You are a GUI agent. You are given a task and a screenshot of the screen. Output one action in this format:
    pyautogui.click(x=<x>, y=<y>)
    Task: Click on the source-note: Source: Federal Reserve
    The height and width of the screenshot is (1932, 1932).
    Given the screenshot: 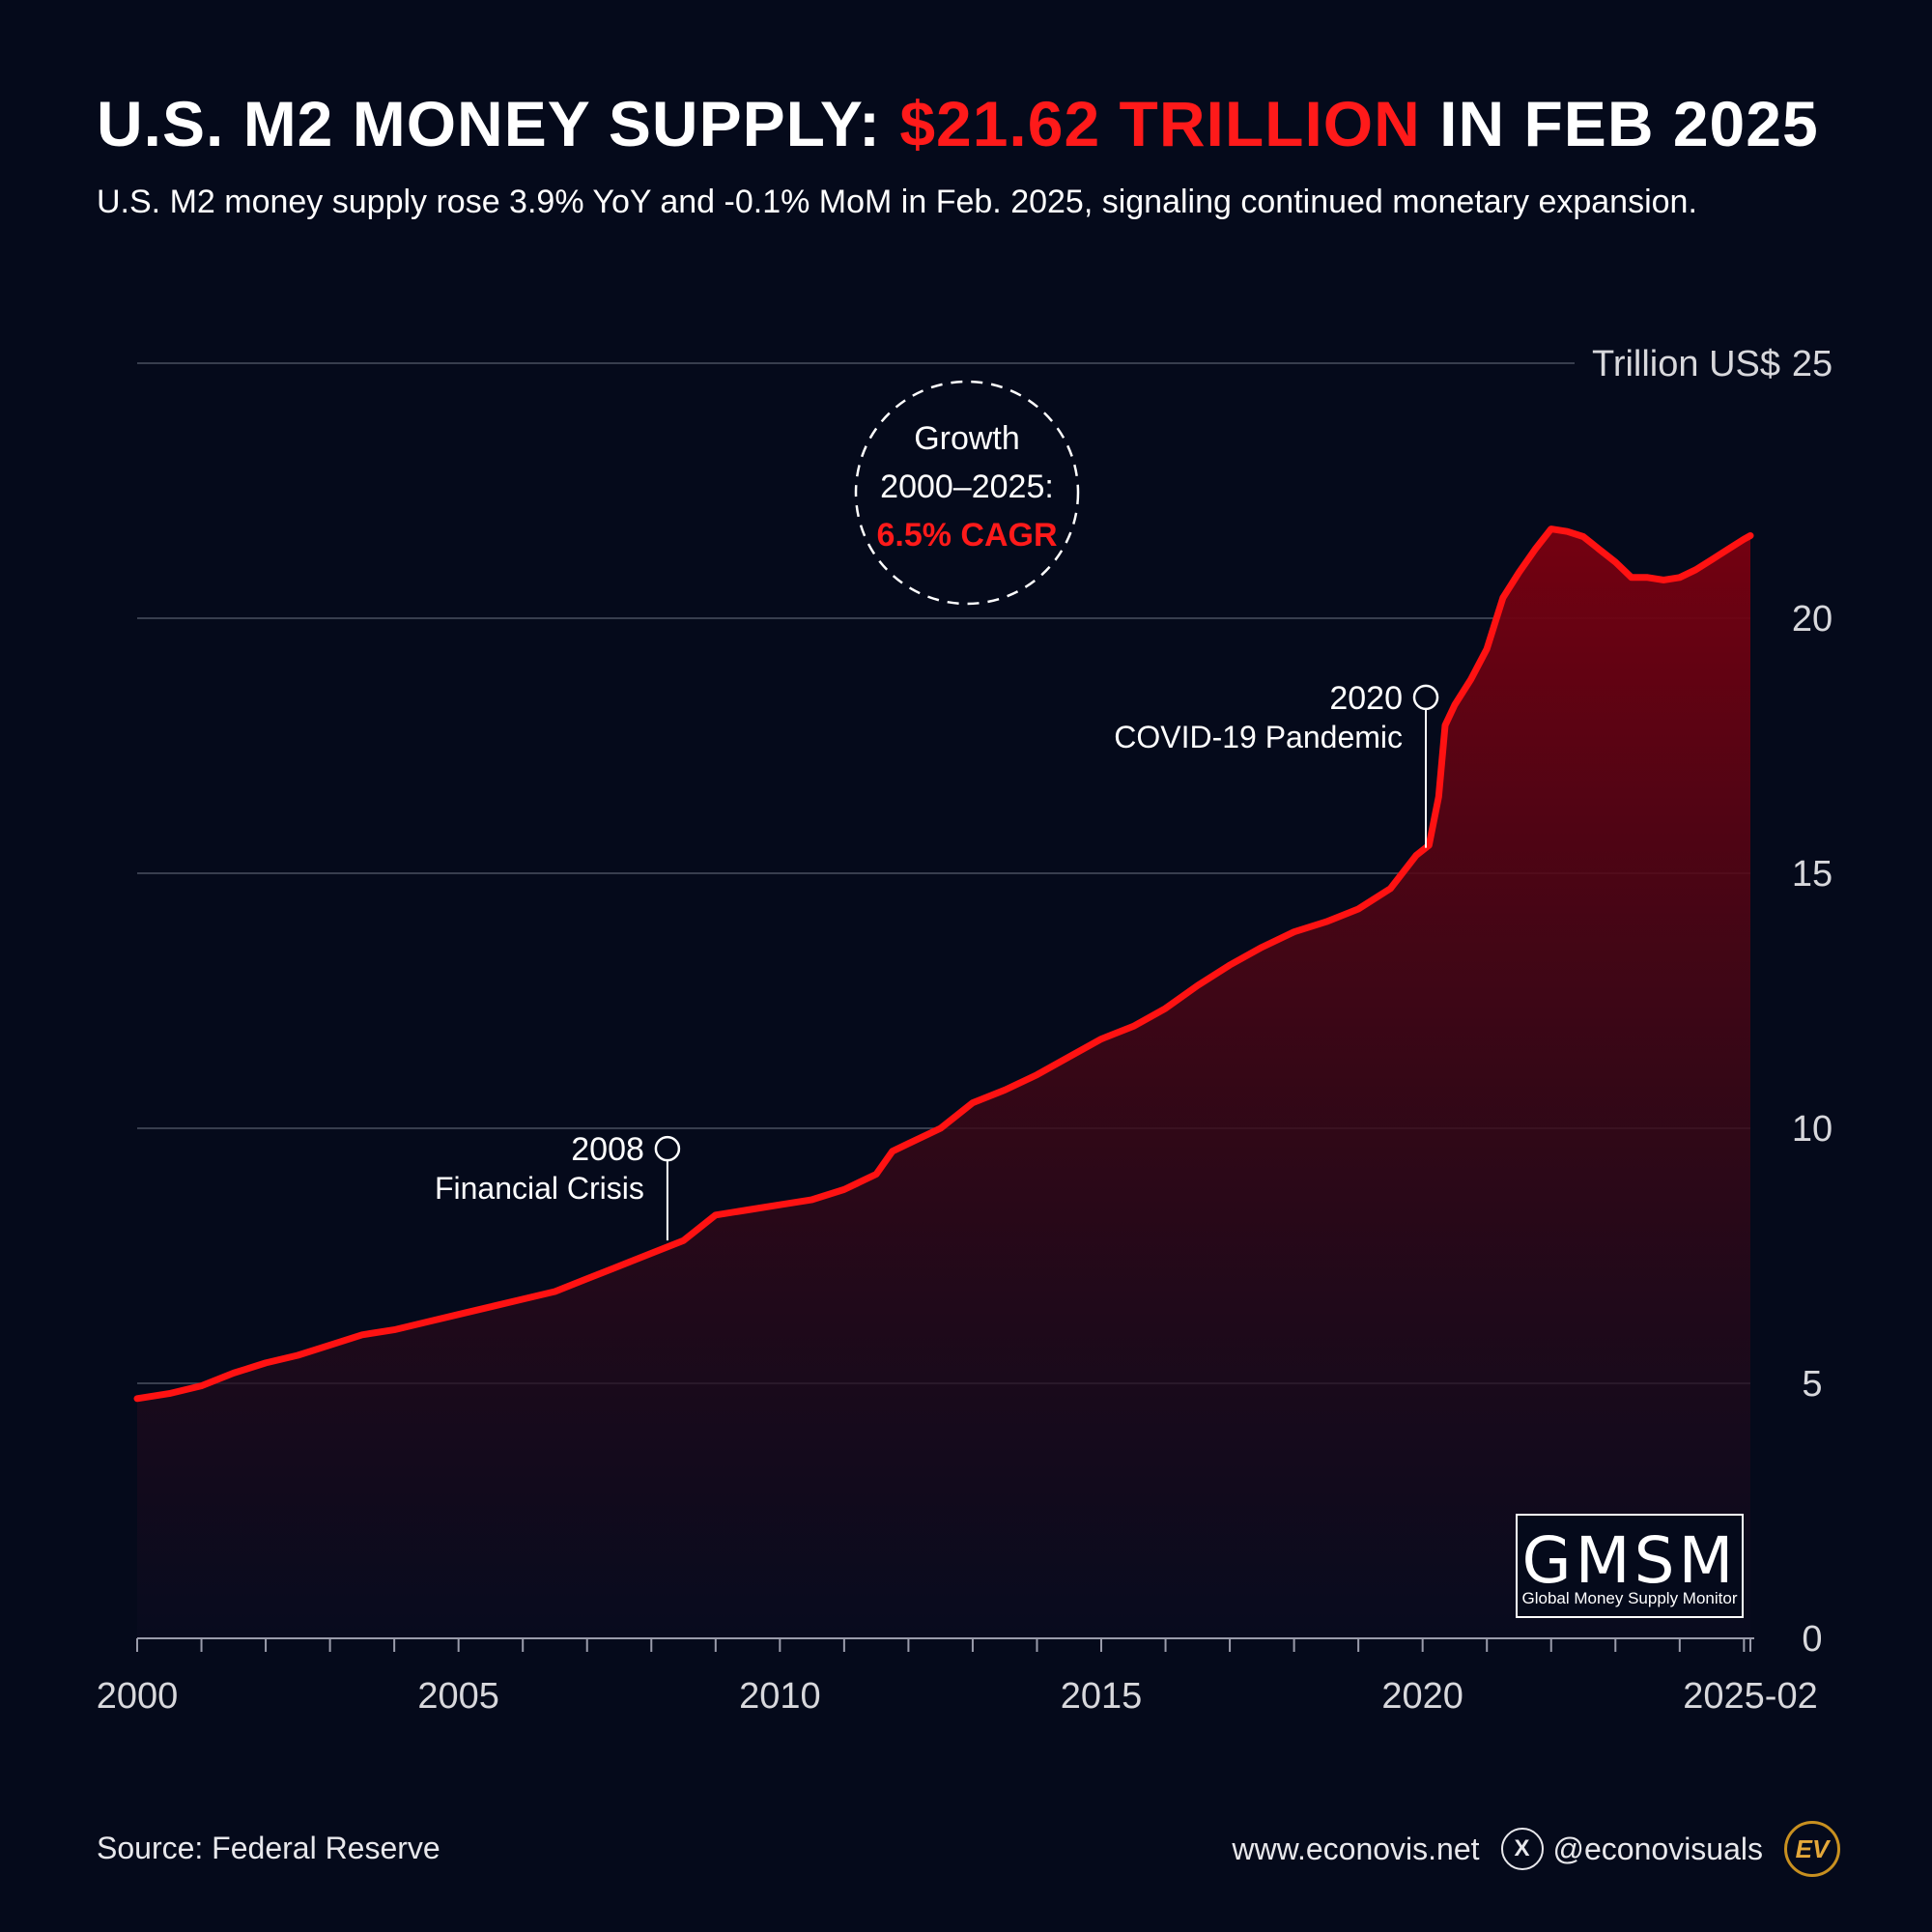 What is the action you would take?
    pyautogui.click(x=268, y=1848)
    